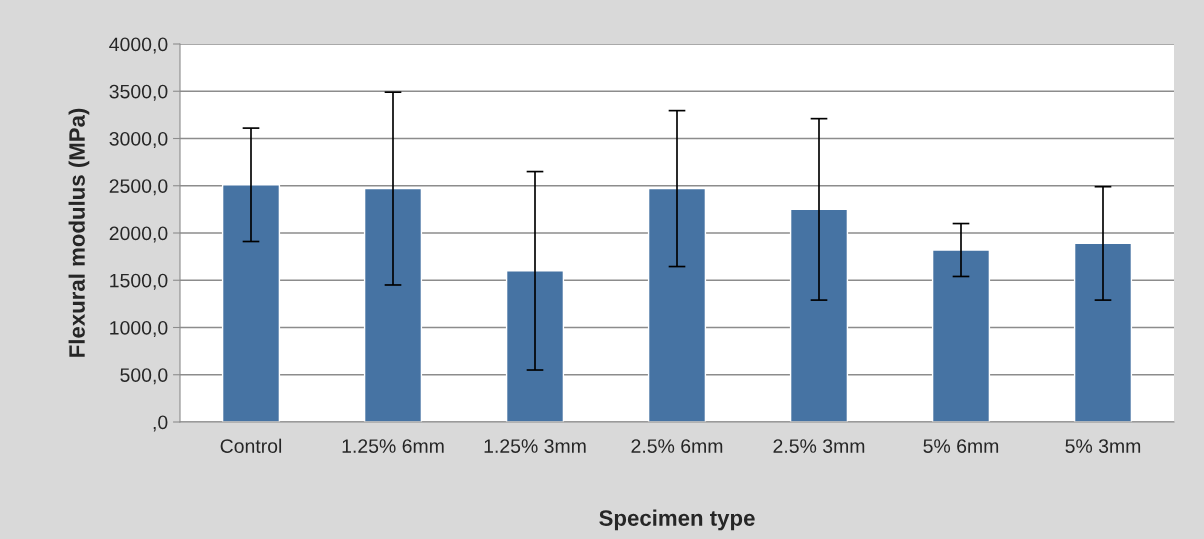 Image resolution: width=1204 pixels, height=539 pixels. Describe the element at coordinates (961, 446) in the screenshot. I see `x-tick-label: 5% 6mm` at that location.